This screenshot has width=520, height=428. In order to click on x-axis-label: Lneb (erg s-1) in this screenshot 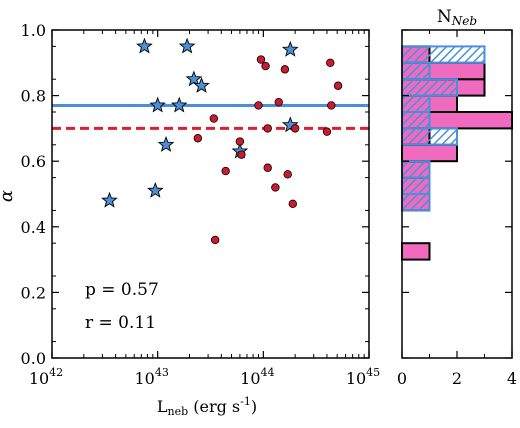, I will do `click(207, 406)`.